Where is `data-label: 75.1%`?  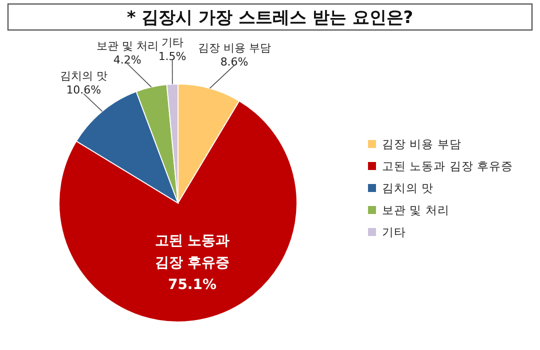
data-label: 75.1% is located at coordinates (192, 284).